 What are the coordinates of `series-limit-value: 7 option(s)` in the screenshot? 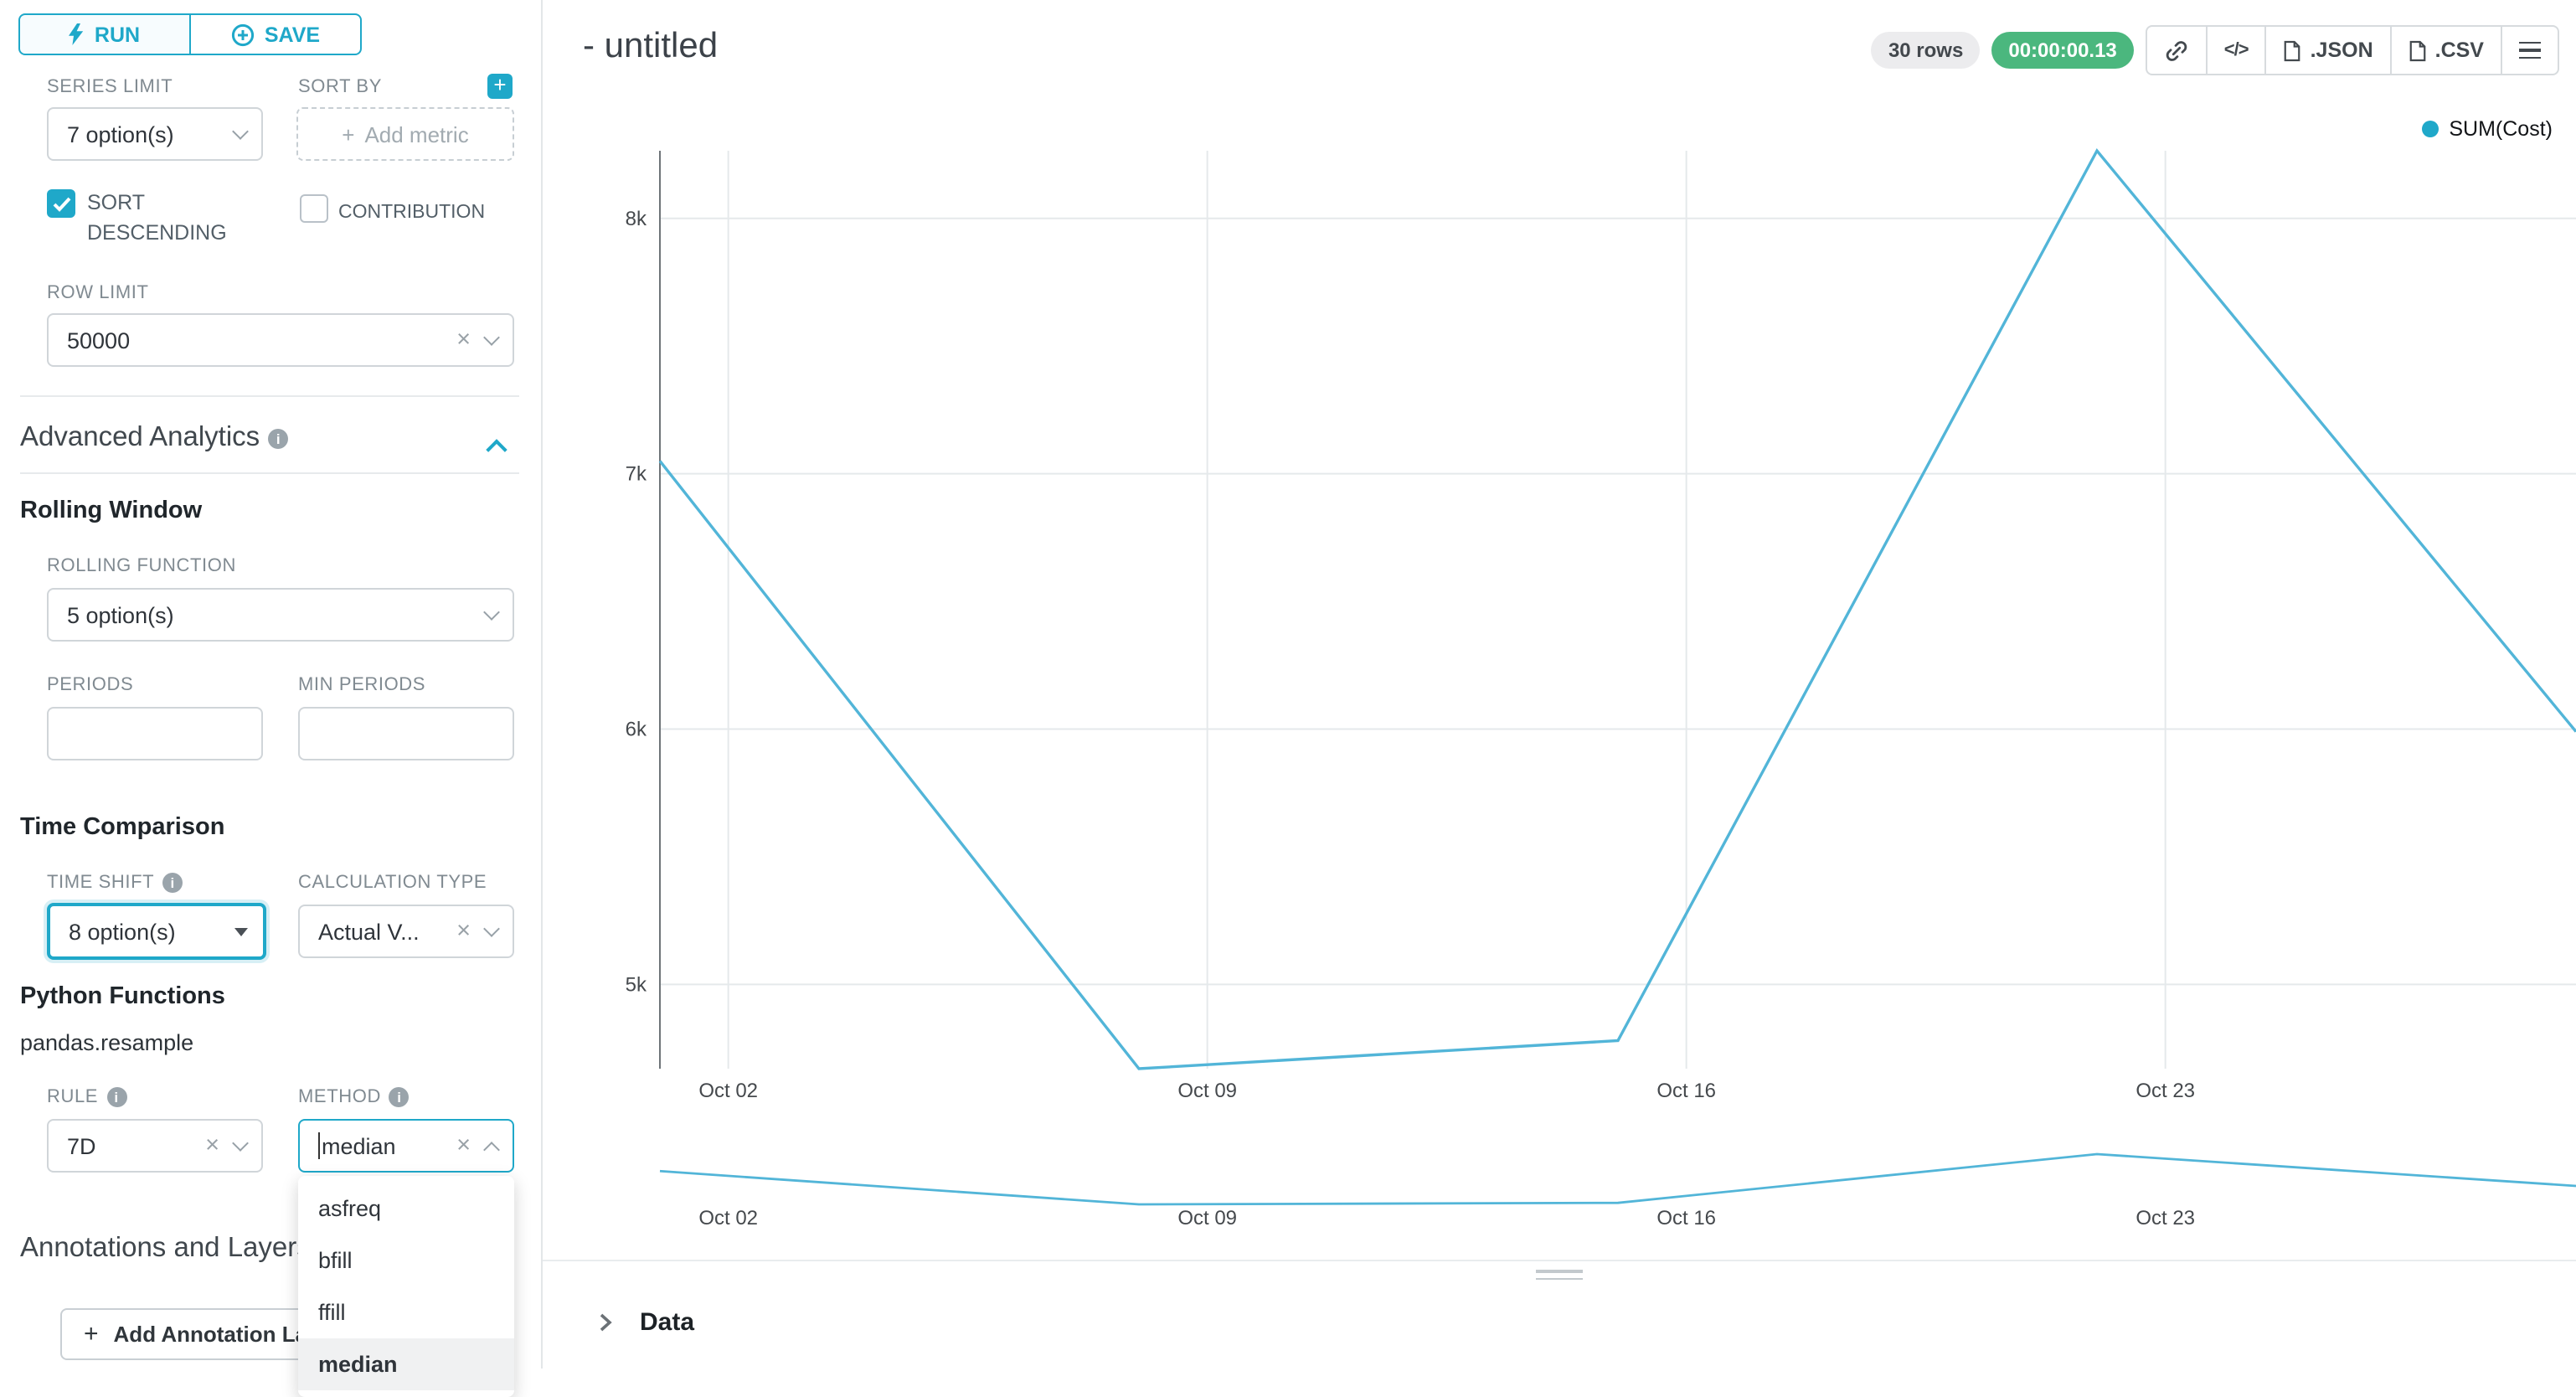 It's located at (120, 134).